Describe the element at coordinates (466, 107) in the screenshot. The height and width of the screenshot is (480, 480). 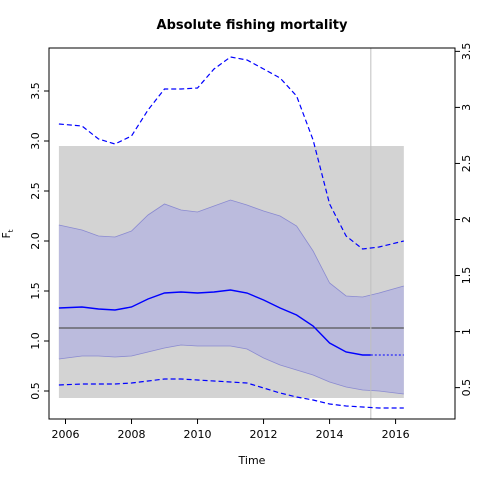
I see `right-y-tick-label: 3` at that location.